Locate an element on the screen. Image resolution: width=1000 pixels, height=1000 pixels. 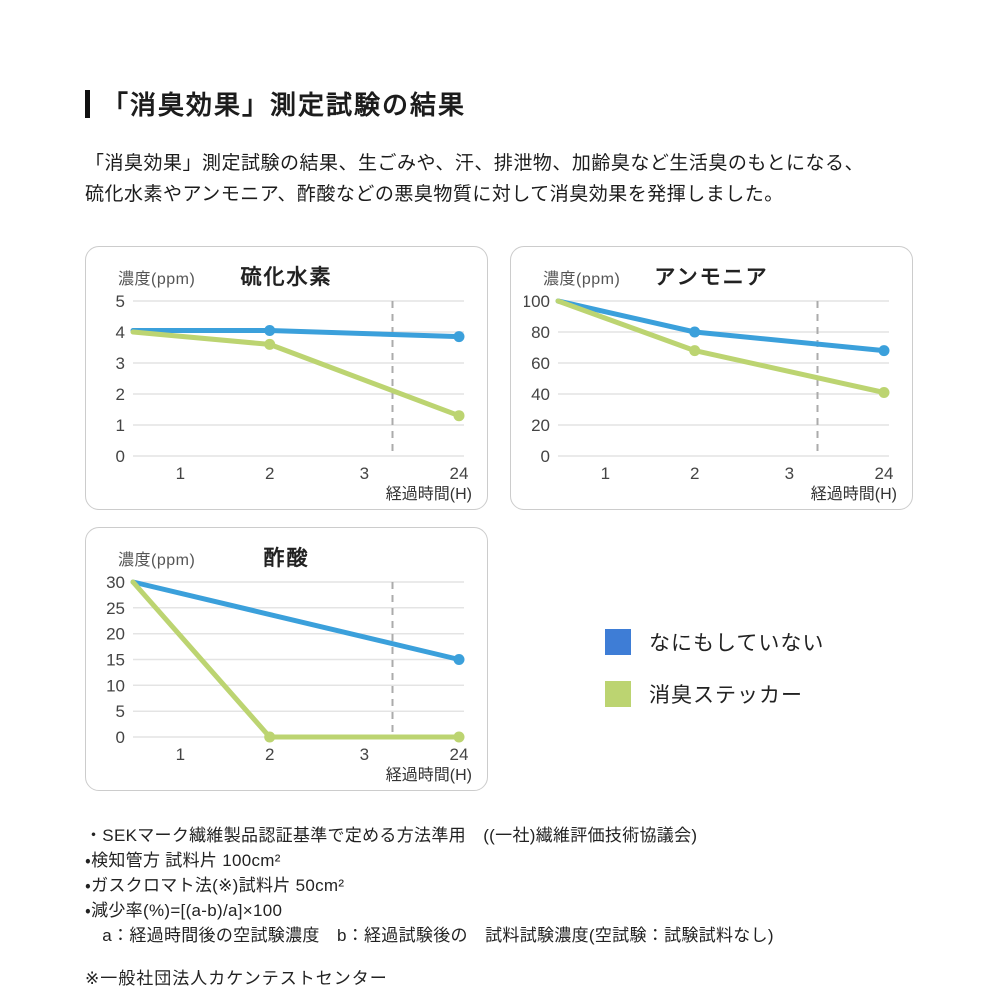
acetic-acid-line-chart: 30 25 20 15 10 5 0 1 2 3 24 経過時間(H) is located at coordinates (289, 678).